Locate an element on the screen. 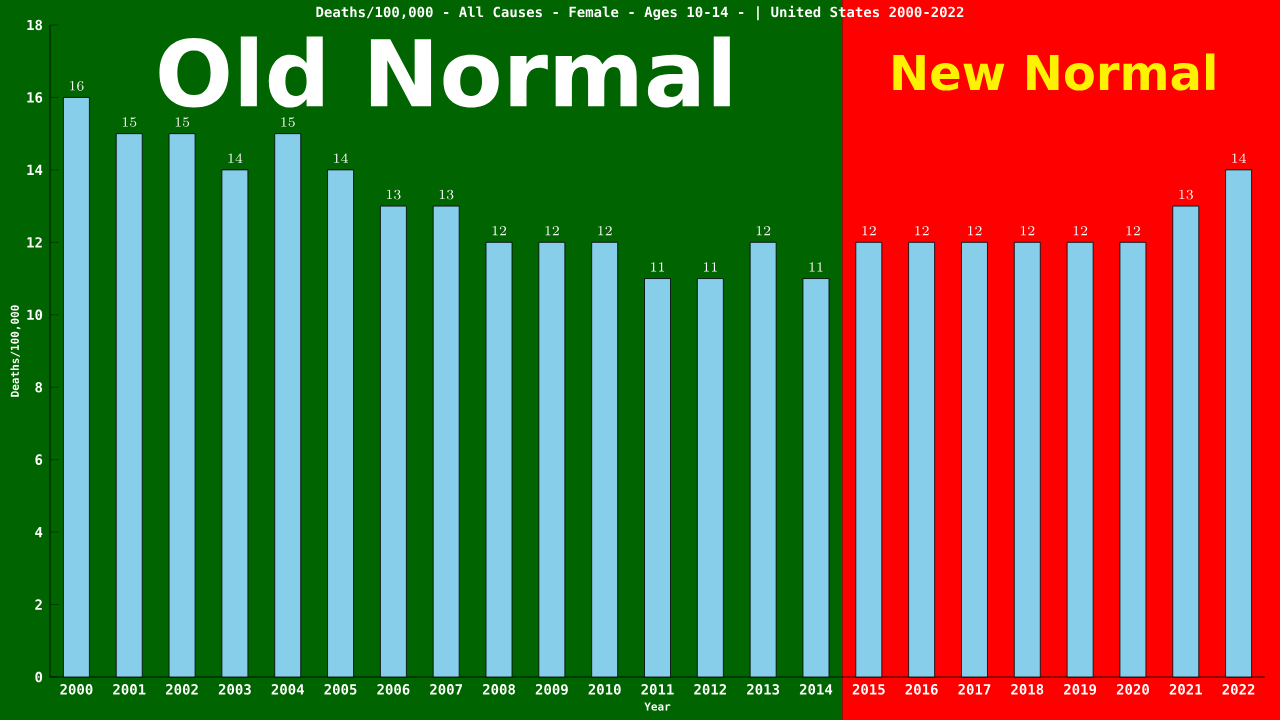  y-tick-label: 16 is located at coordinates (35, 97).